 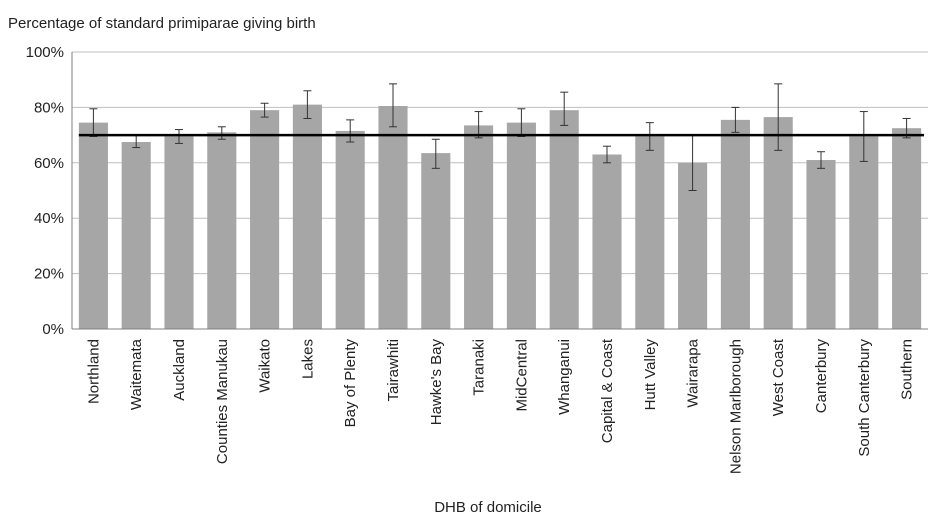 What do you see at coordinates (307, 359) in the screenshot?
I see `category-label: Lakes` at bounding box center [307, 359].